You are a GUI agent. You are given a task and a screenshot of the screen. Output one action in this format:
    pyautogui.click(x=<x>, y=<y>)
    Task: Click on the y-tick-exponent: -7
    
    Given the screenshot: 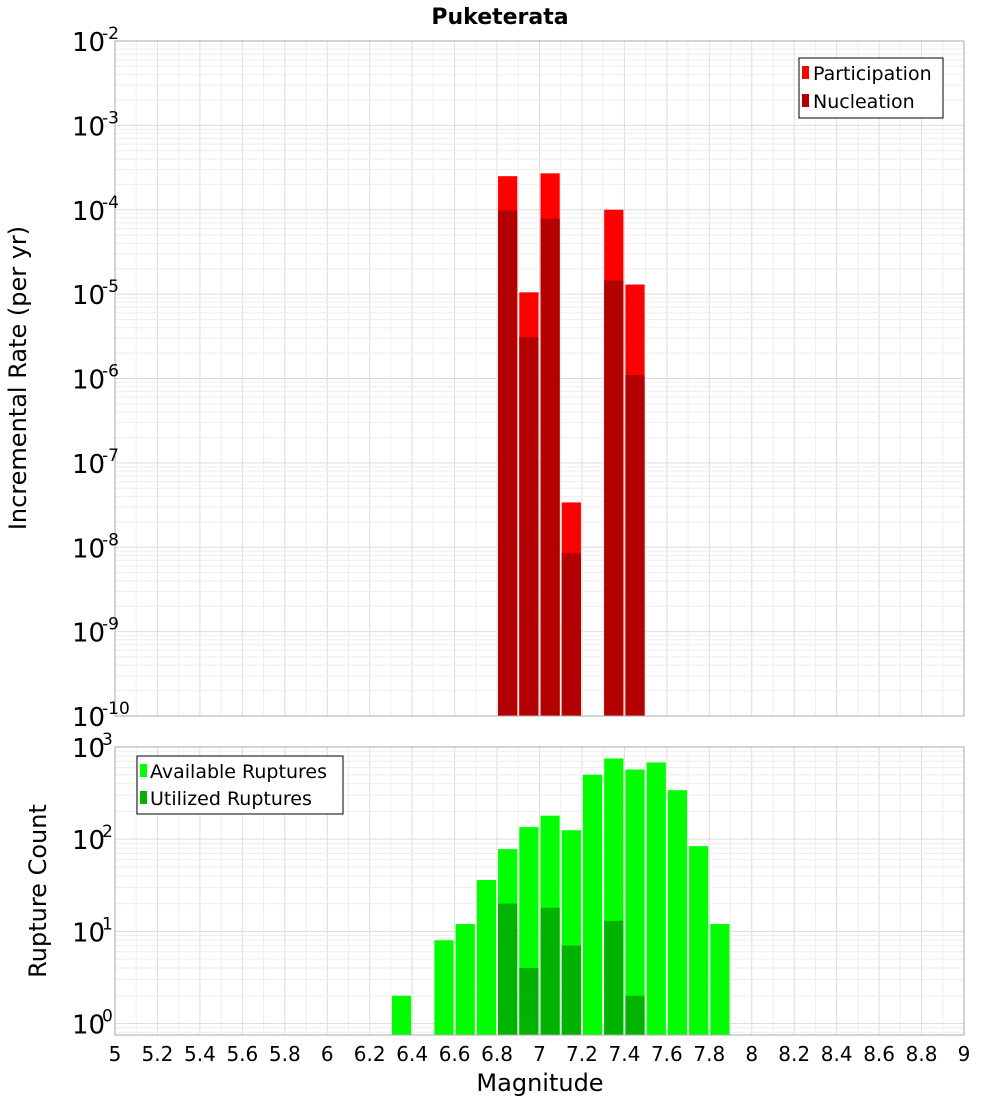 What is the action you would take?
    pyautogui.click(x=110, y=456)
    